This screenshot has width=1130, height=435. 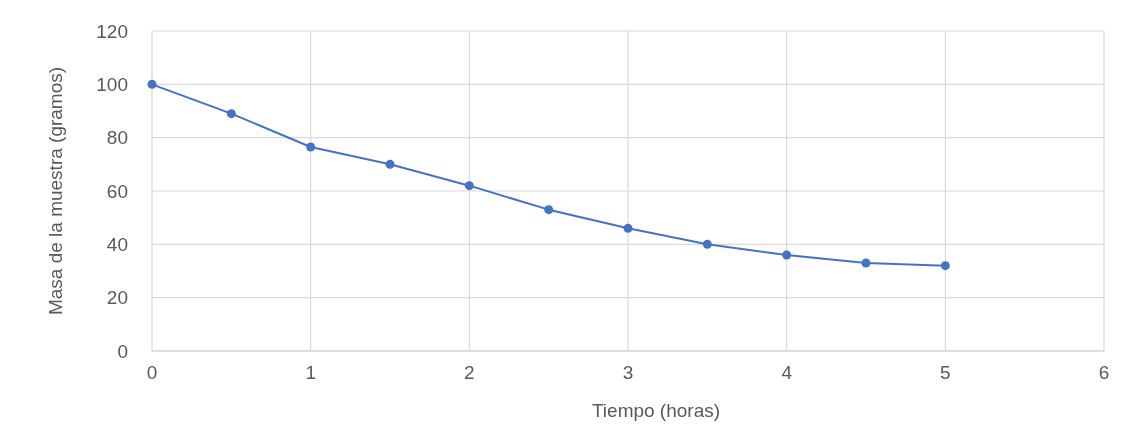 I want to click on x-axis-title: Tiempo (horas), so click(x=656, y=410).